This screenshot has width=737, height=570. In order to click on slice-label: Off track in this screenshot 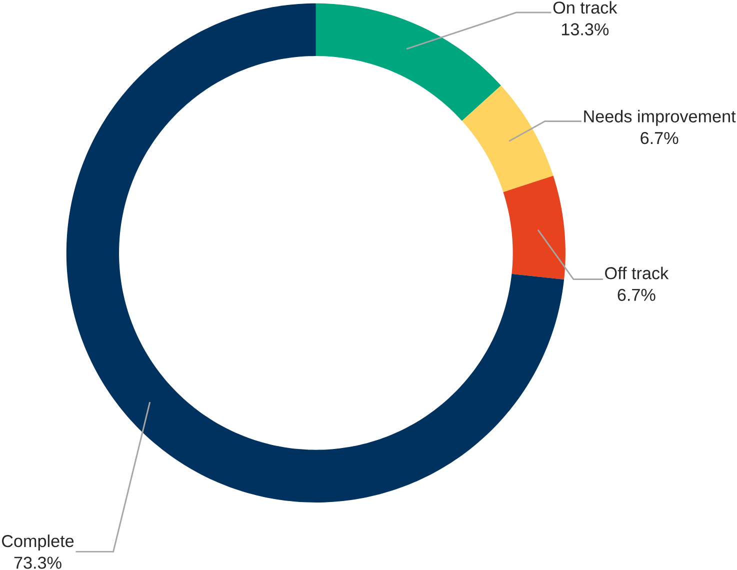, I will do `click(637, 273)`.